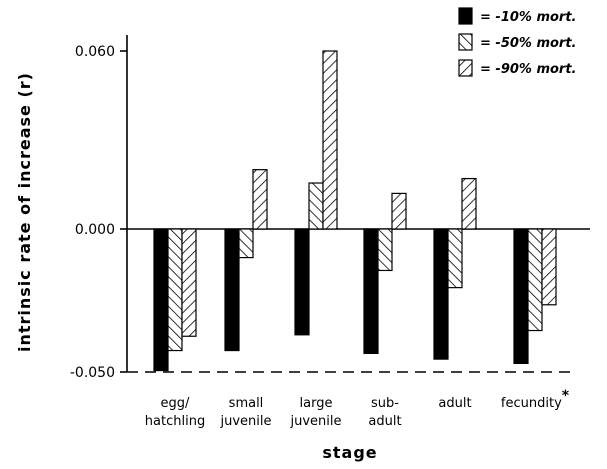 The height and width of the screenshot is (469, 607). I want to click on category-label: small, so click(246, 403).